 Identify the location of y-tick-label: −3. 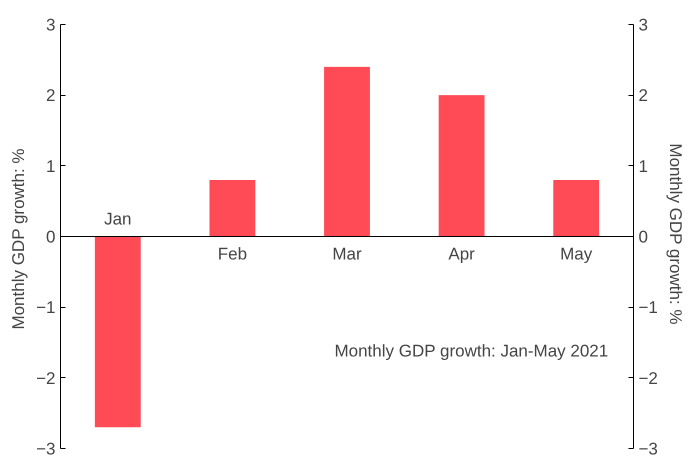
(46, 448).